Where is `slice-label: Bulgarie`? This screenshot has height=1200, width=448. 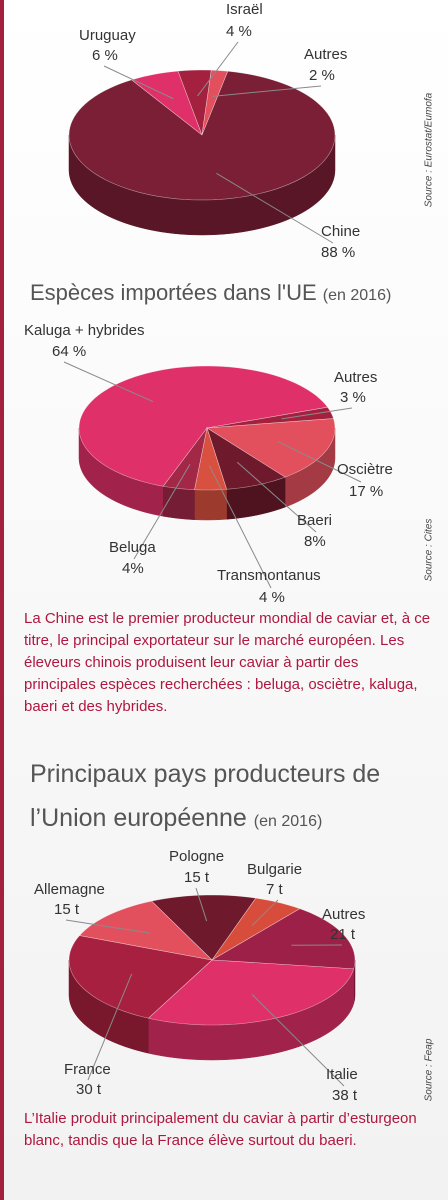 slice-label: Bulgarie is located at coordinates (274, 869).